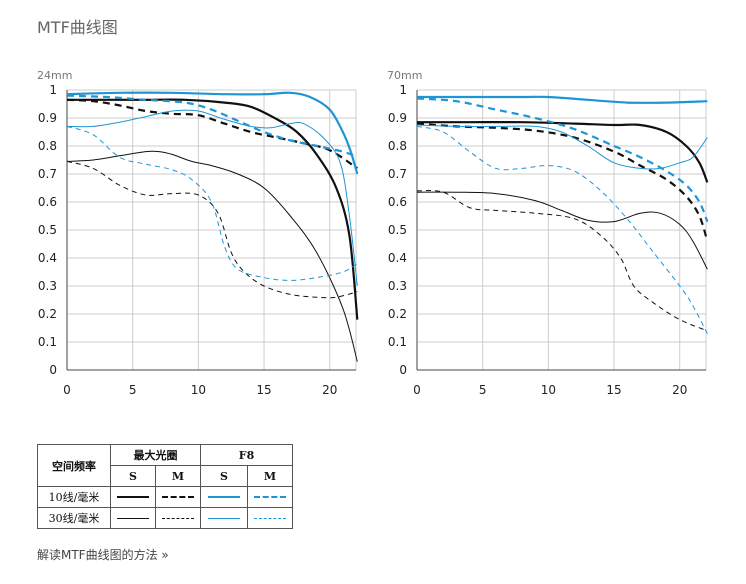 Image resolution: width=746 pixels, height=584 pixels. I want to click on legend-swatch-10-max-s, so click(133, 497).